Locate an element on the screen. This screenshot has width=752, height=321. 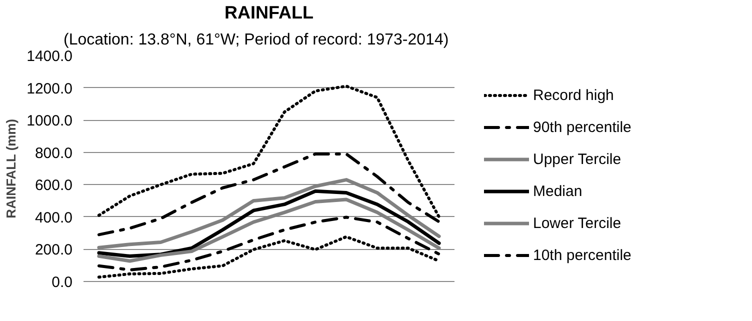
legend-label: Upper Tercile is located at coordinates (577, 159).